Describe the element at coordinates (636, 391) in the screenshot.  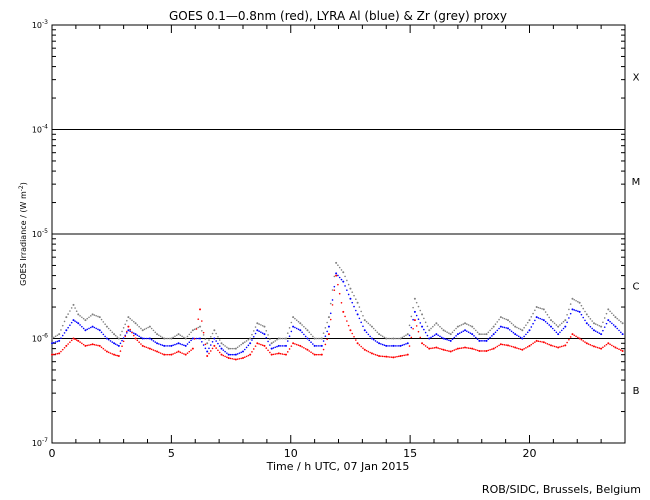
I see `flare-class-label-b: B` at that location.